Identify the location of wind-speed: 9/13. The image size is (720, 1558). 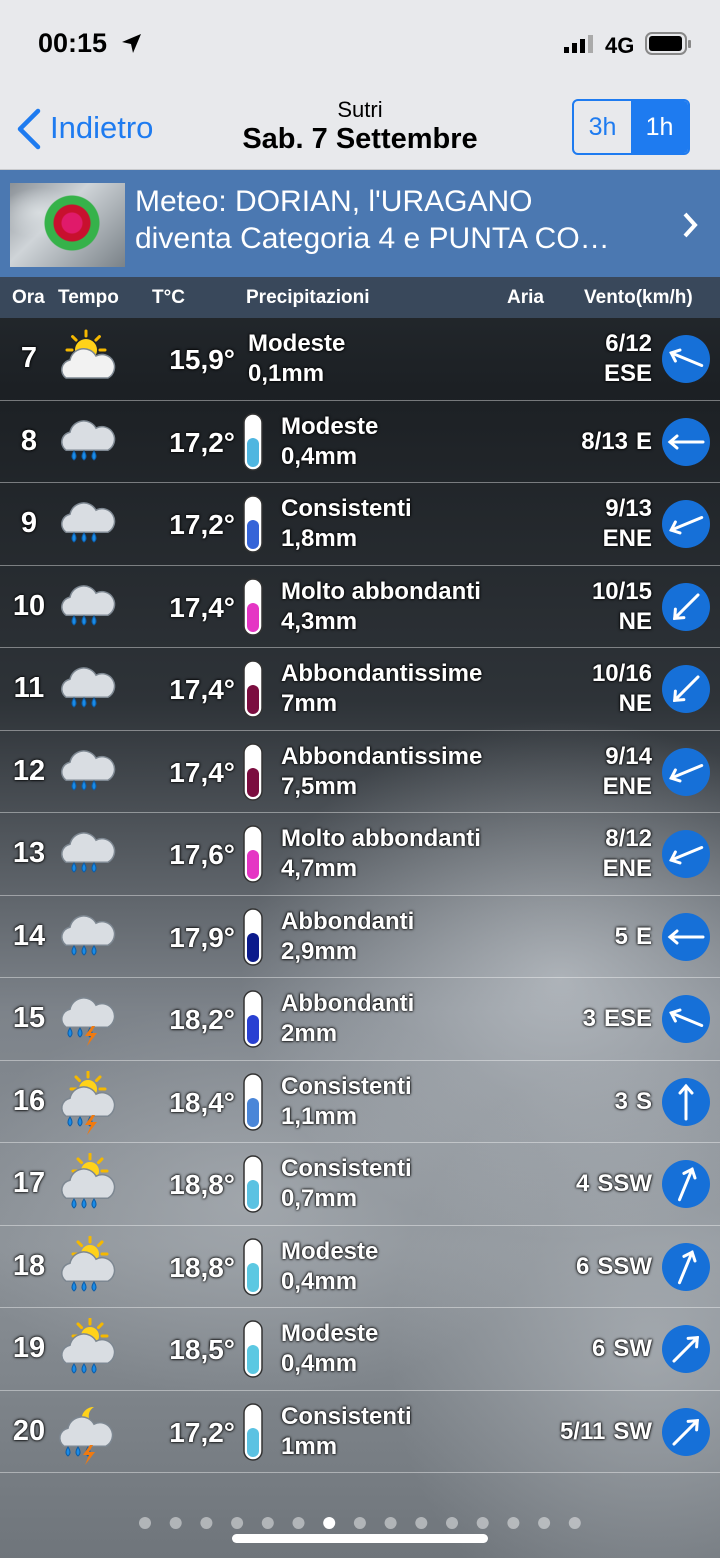
(628, 508).